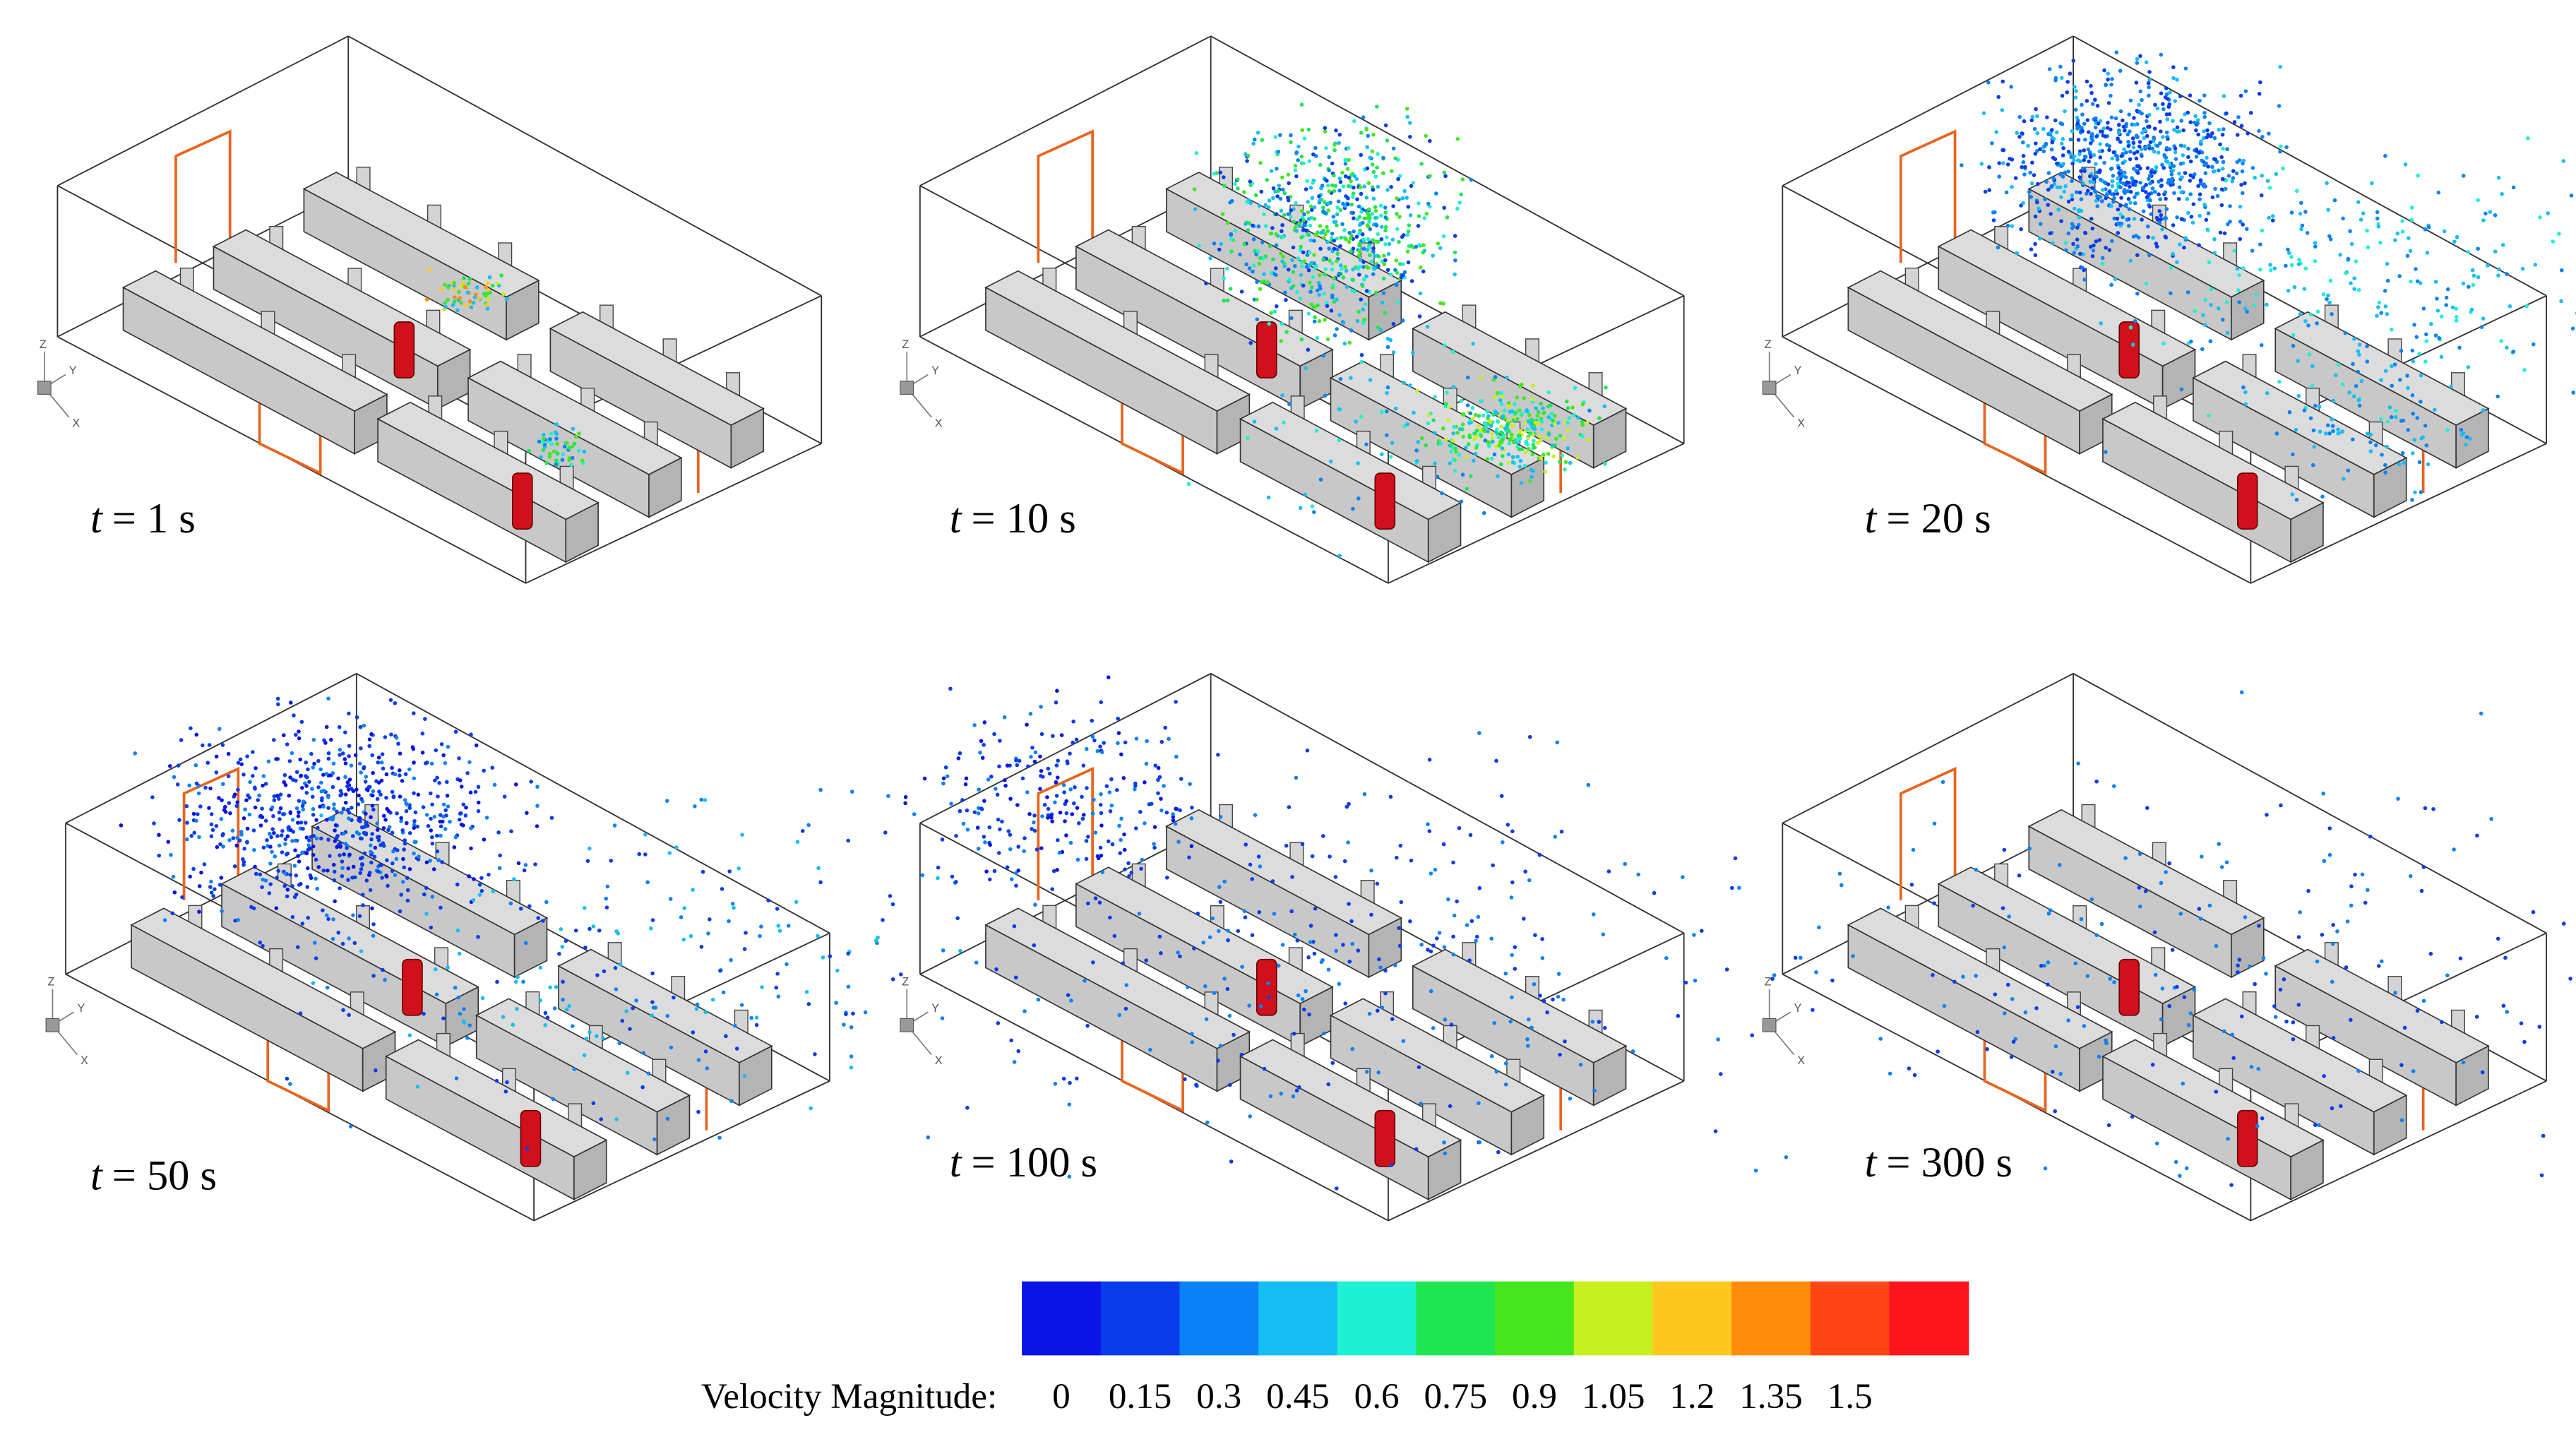  I want to click on colorbar-tick-label: 1.5, so click(1850, 1396).